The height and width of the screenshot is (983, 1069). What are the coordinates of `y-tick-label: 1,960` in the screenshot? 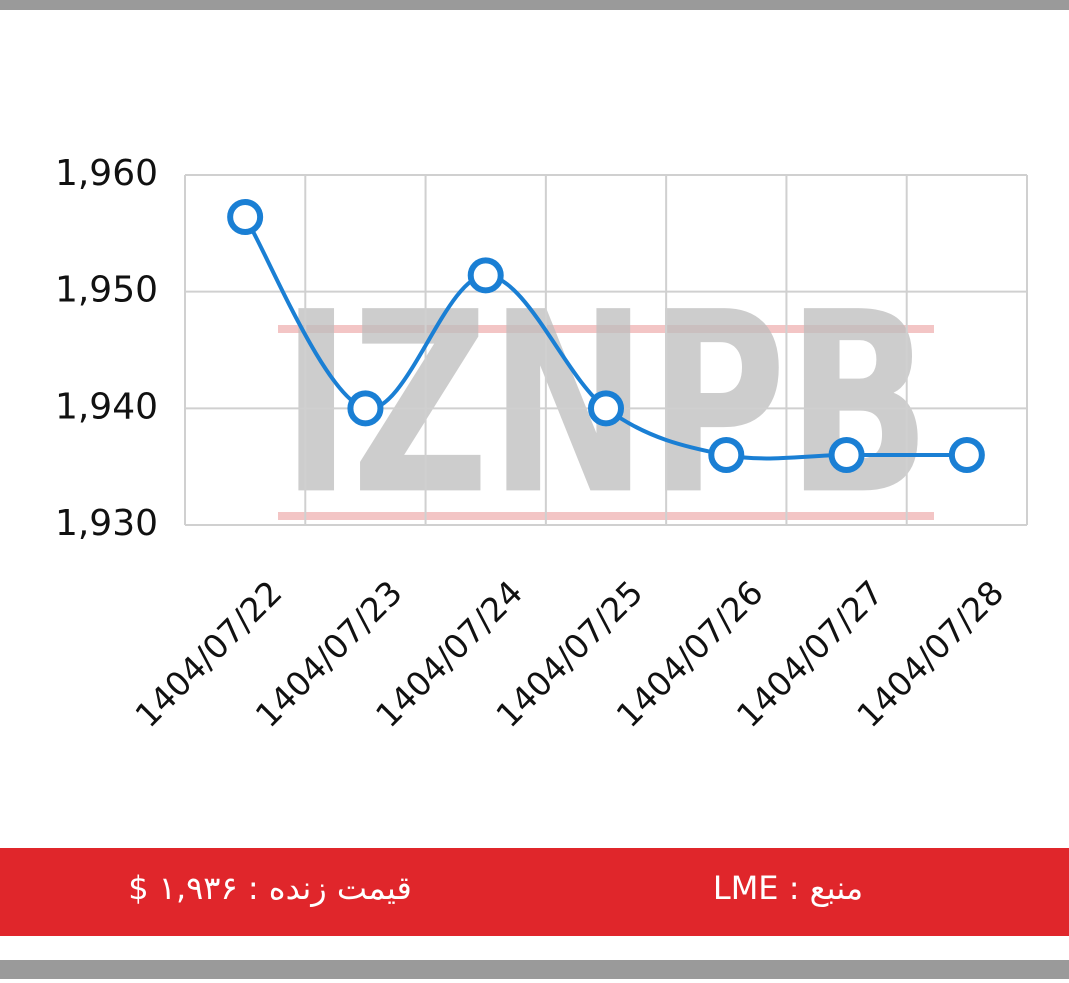 It's located at (106, 173).